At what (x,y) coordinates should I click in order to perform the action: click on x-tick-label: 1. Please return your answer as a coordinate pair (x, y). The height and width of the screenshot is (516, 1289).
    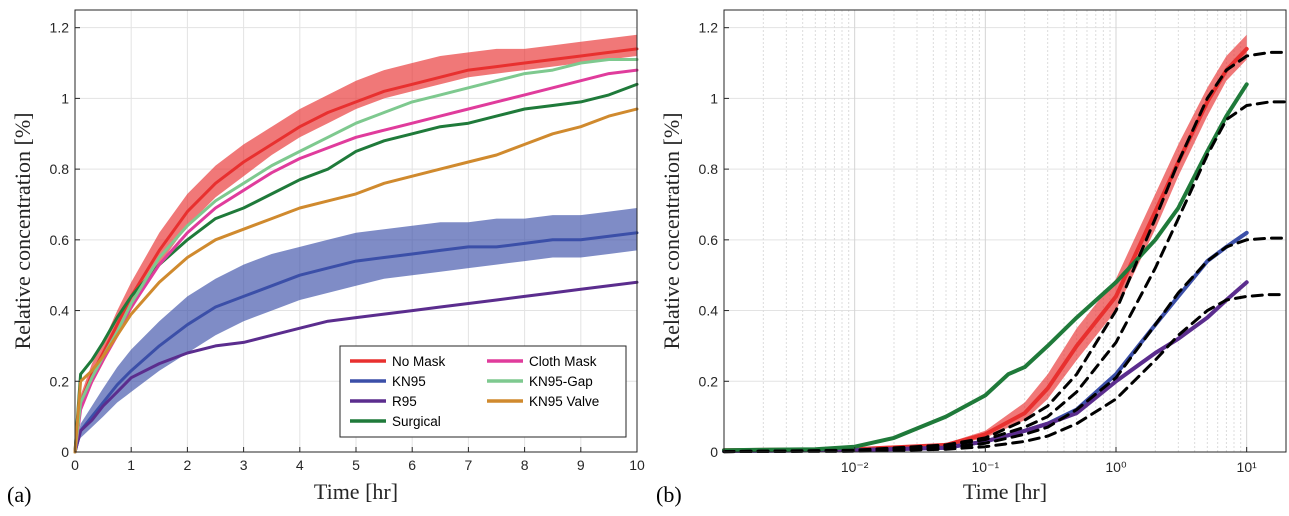
    Looking at the image, I should click on (131, 465).